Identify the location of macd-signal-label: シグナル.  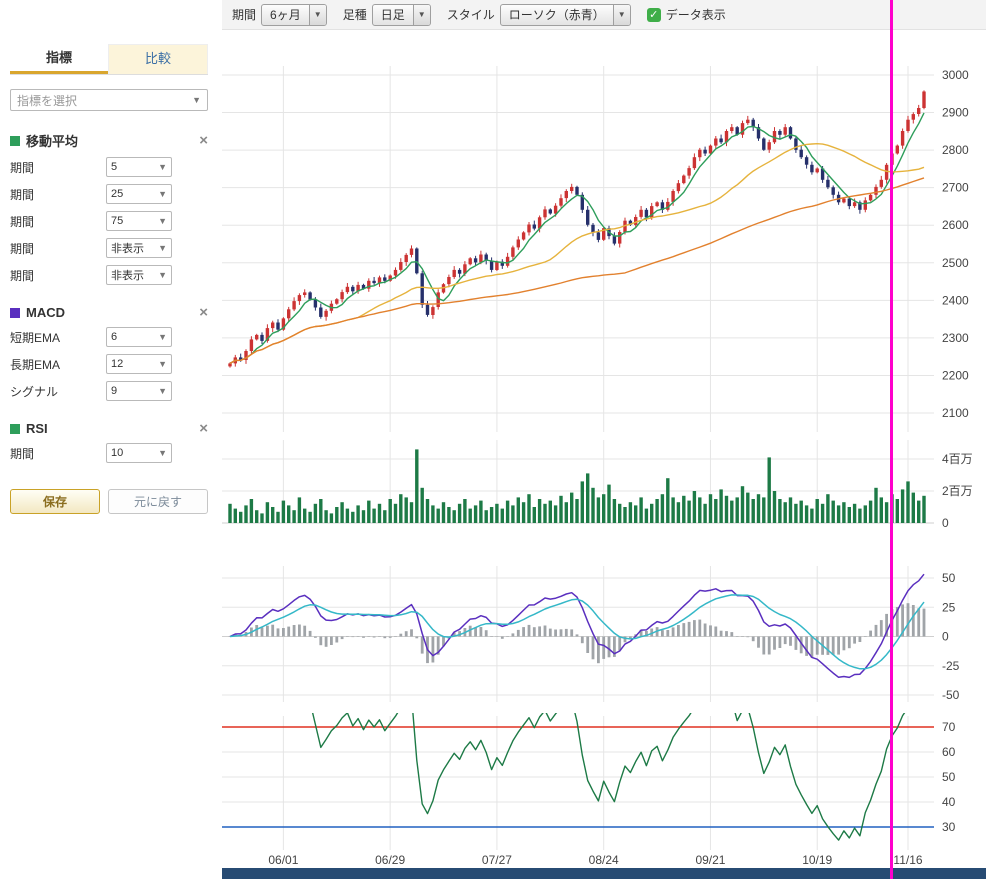
(34, 391).